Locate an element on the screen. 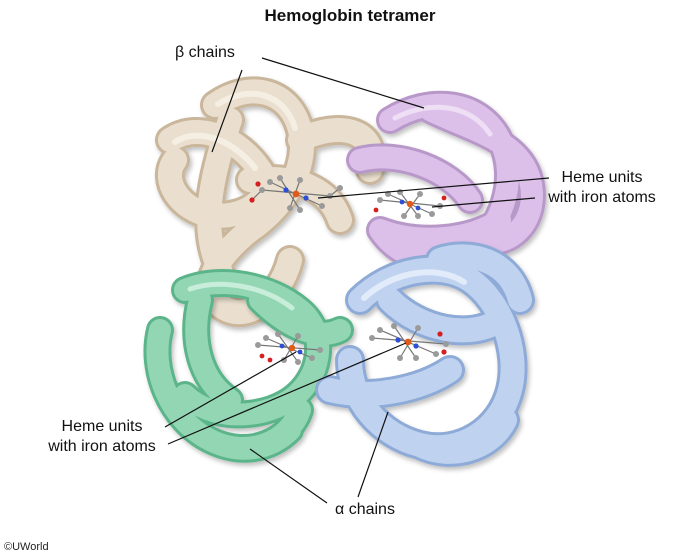 This screenshot has height=557, width=700. leader-beta-to-left-chain is located at coordinates (227, 111).